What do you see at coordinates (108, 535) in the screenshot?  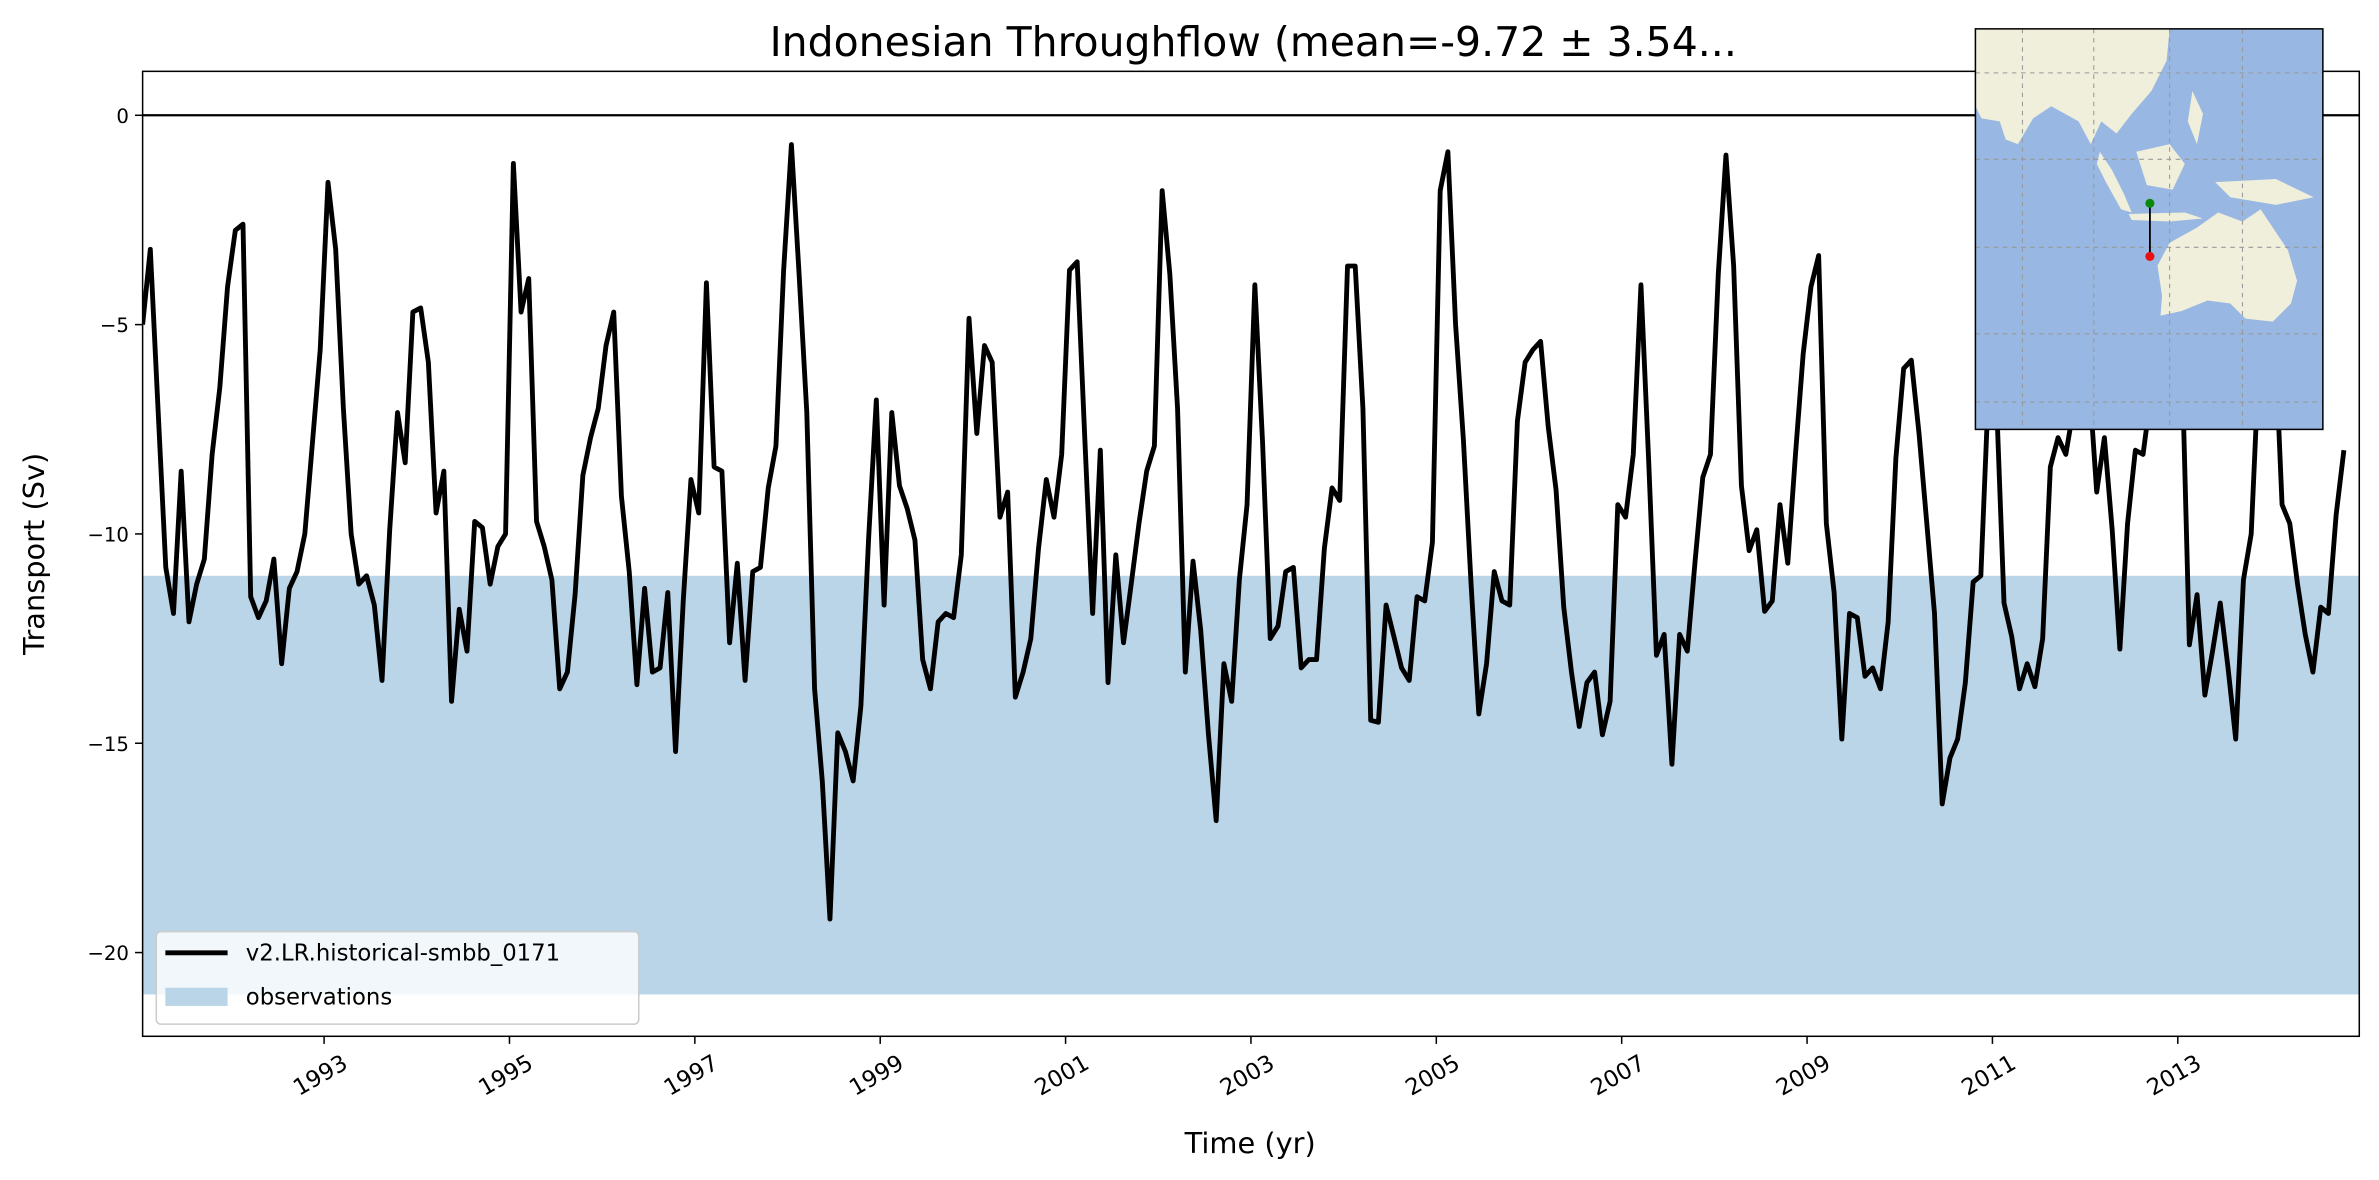 I see `y-tick-label: −10` at bounding box center [108, 535].